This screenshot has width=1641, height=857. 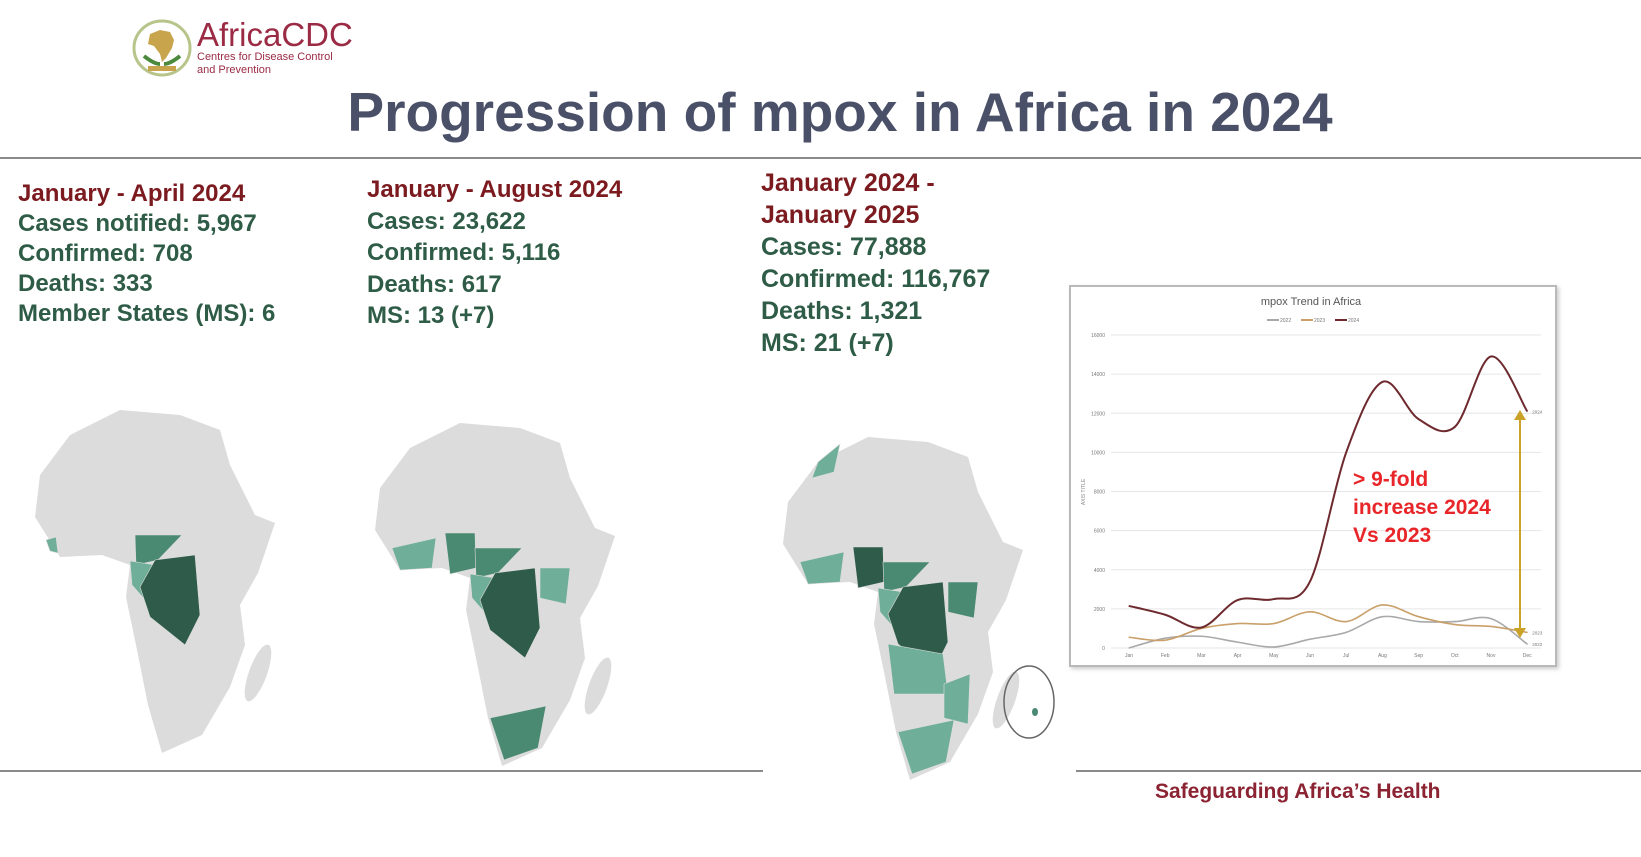 What do you see at coordinates (434, 284) in the screenshot?
I see `stat-deaths: Deaths: 617` at bounding box center [434, 284].